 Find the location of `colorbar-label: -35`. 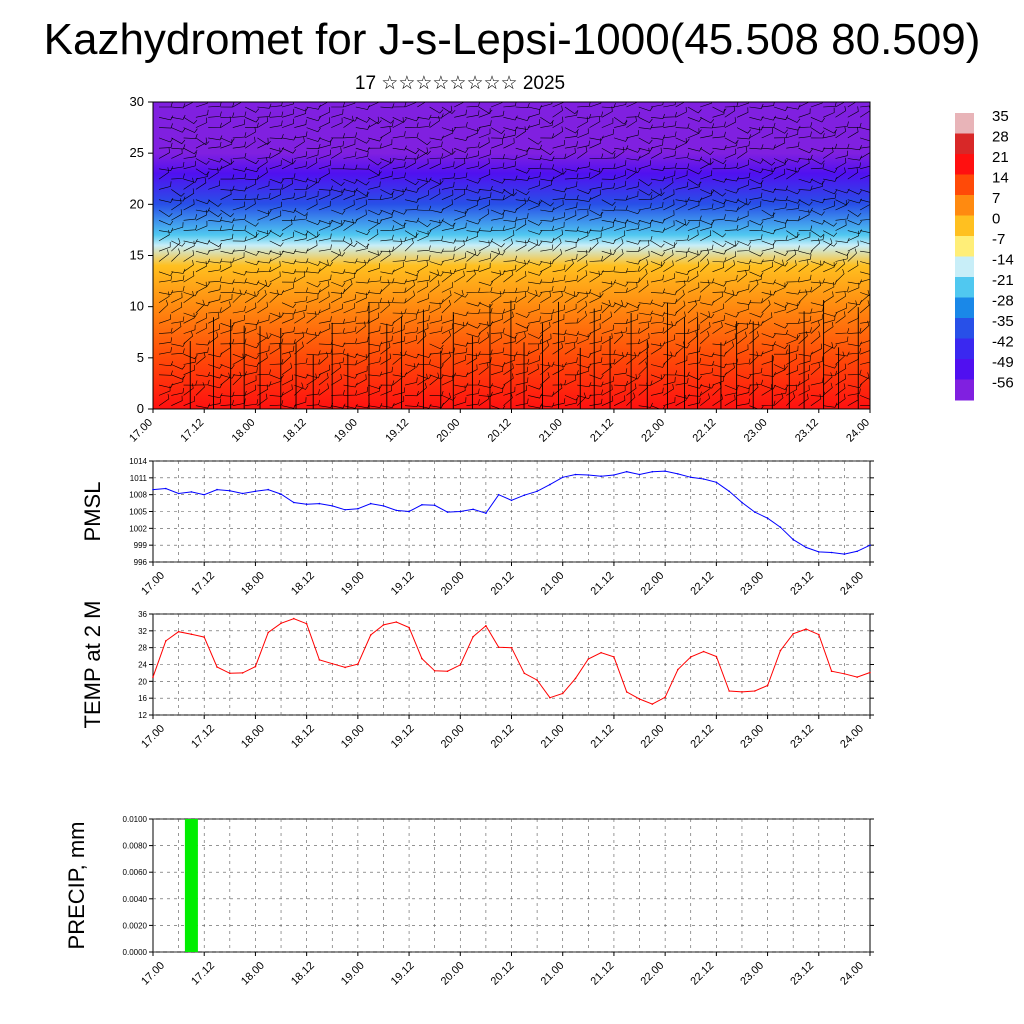

colorbar-label: -35 is located at coordinates (1003, 321).